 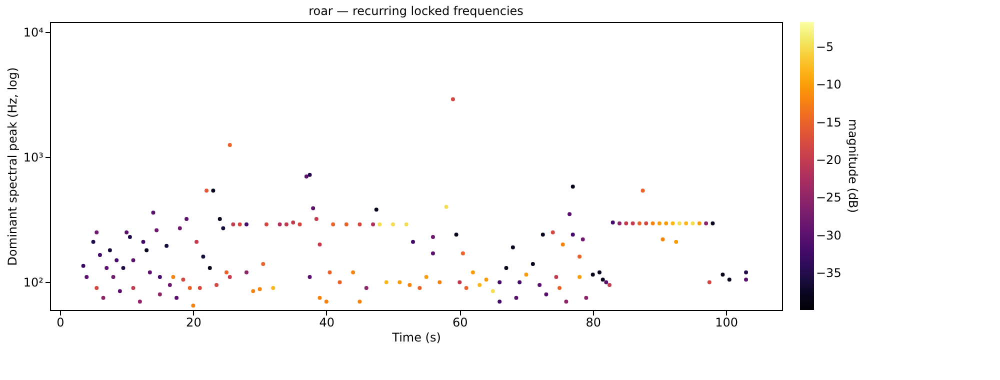 What do you see at coordinates (33, 157) in the screenshot?
I see `y-tick-label: 10³` at bounding box center [33, 157].